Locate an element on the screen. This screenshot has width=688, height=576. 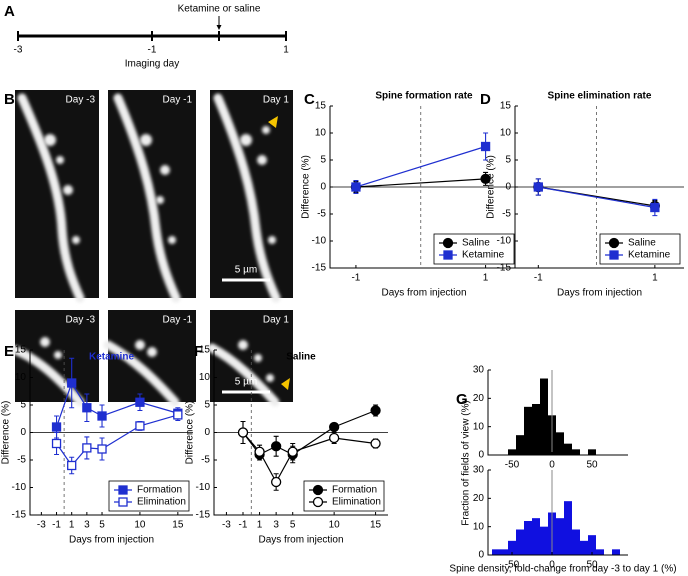
chart-title: Spine elimination rate is located at coordinates (600, 96).